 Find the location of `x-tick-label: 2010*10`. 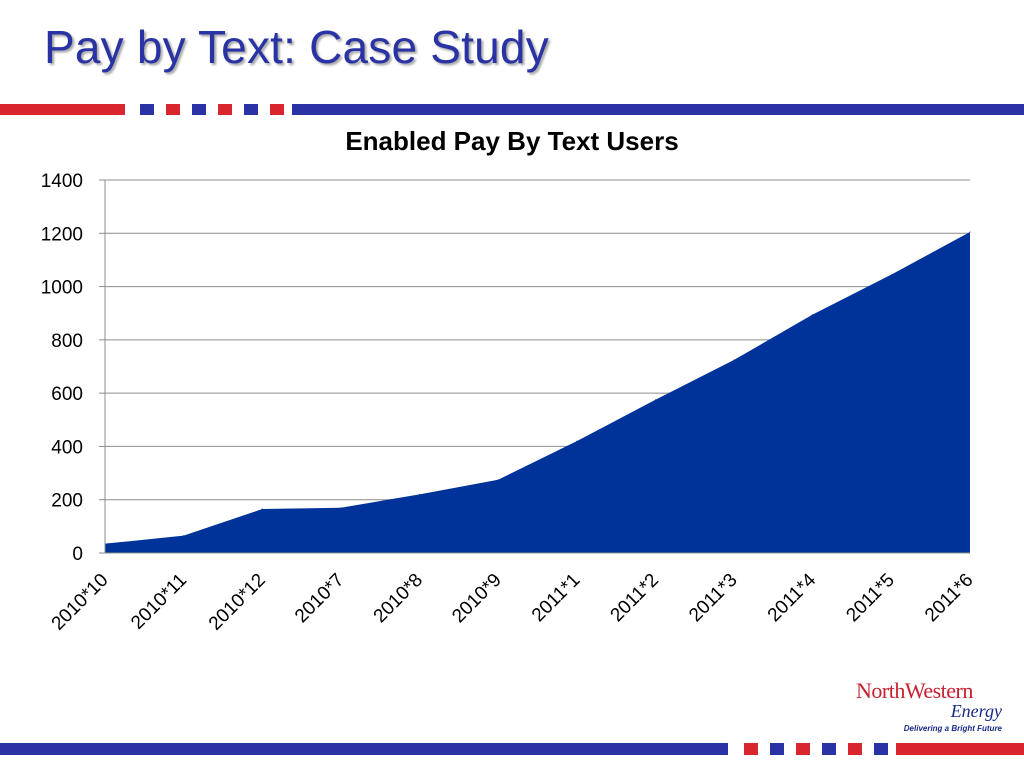

x-tick-label: 2010*10 is located at coordinates (80, 602).